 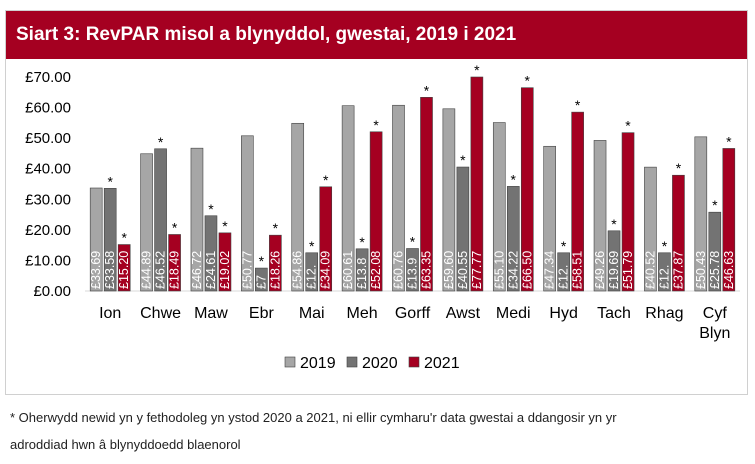 I want to click on y-tick-label: £20.00, so click(x=48, y=230).